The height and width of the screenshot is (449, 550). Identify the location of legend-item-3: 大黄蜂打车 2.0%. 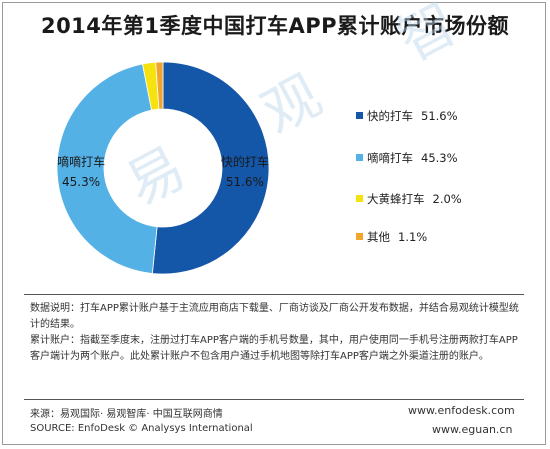
(409, 199).